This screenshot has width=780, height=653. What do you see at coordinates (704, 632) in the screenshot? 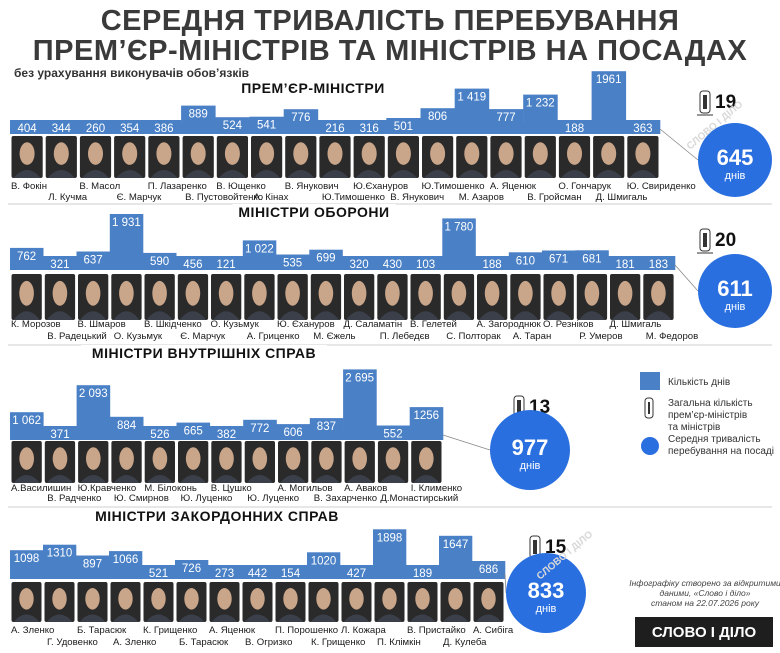
I see `logo-text: СЛОВО І ДІЛО` at bounding box center [704, 632].